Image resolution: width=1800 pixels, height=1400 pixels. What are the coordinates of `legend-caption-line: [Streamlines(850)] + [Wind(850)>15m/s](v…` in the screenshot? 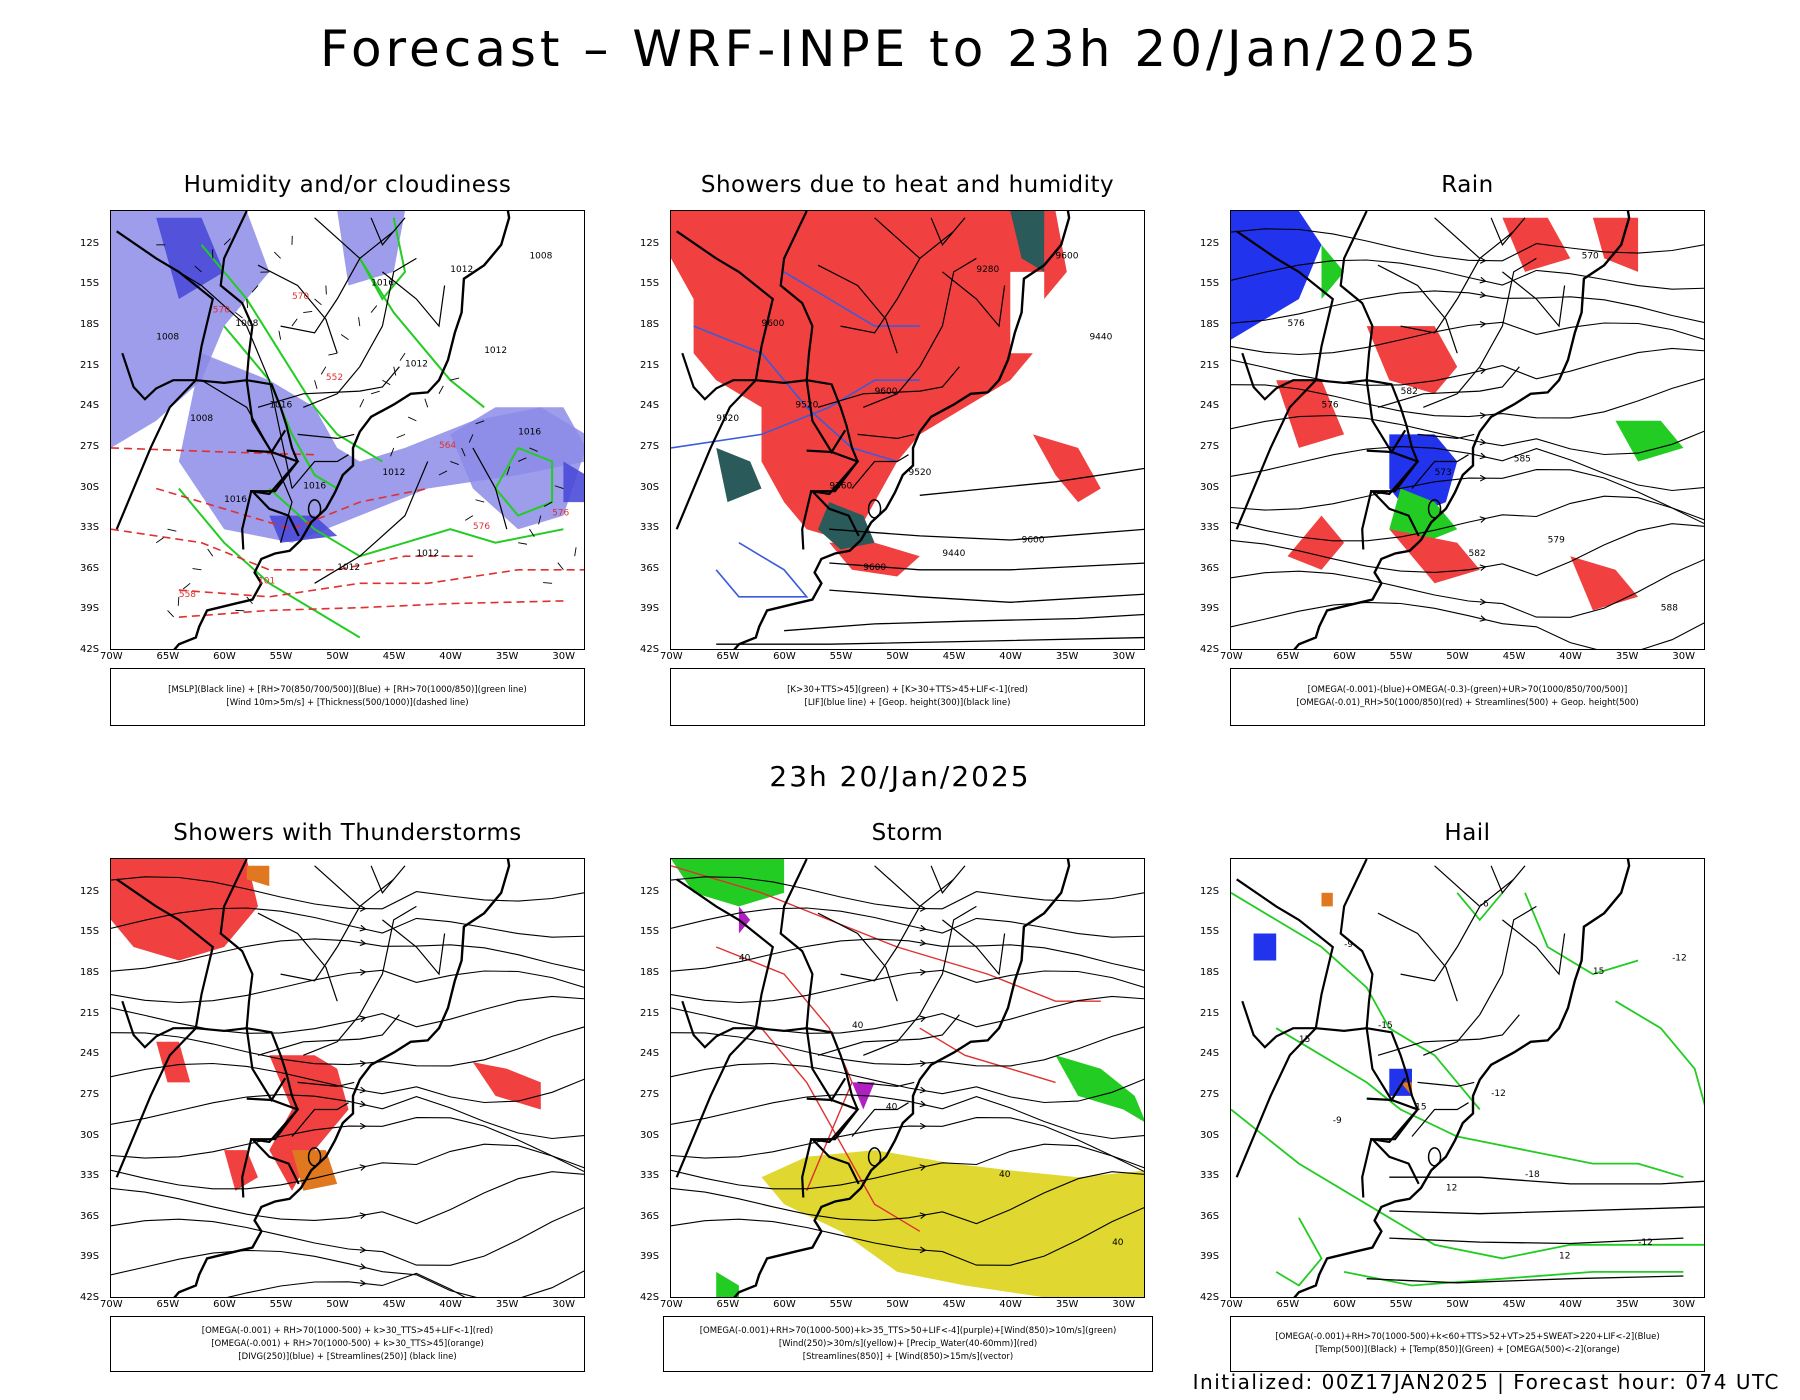 It's located at (908, 1356).